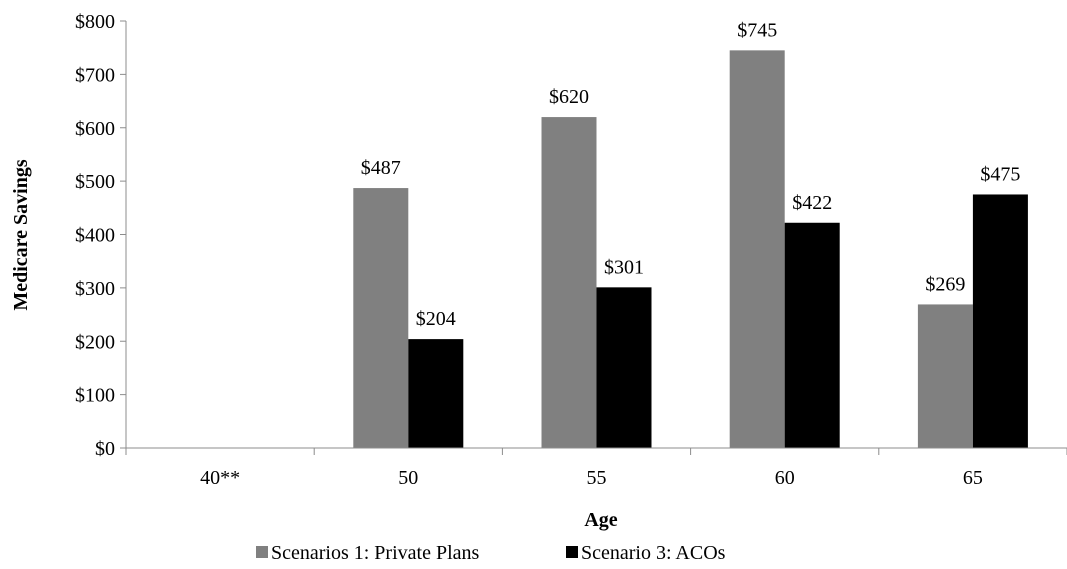  Describe the element at coordinates (105, 449) in the screenshot. I see `y-tick-label: $0` at that location.